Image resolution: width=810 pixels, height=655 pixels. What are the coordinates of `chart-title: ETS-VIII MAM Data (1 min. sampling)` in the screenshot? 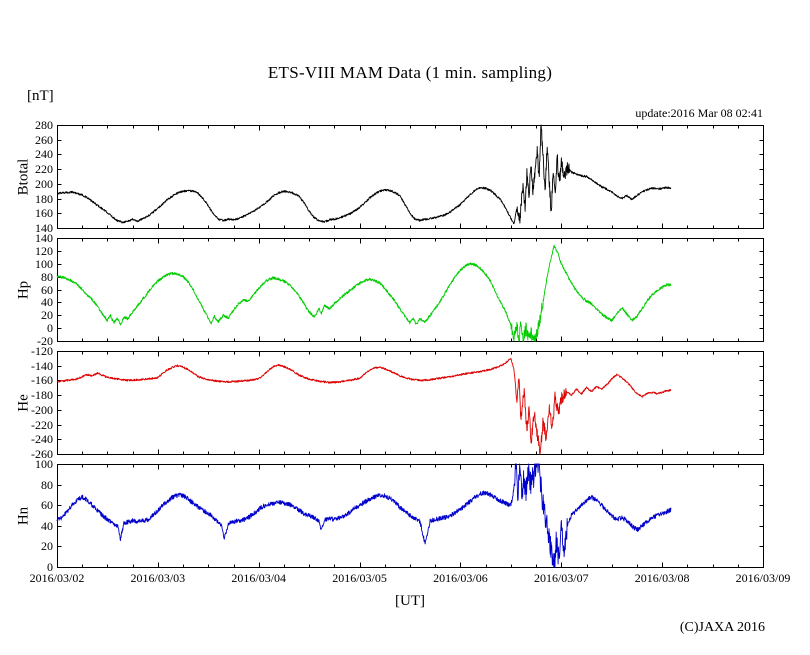 It's located at (410, 72).